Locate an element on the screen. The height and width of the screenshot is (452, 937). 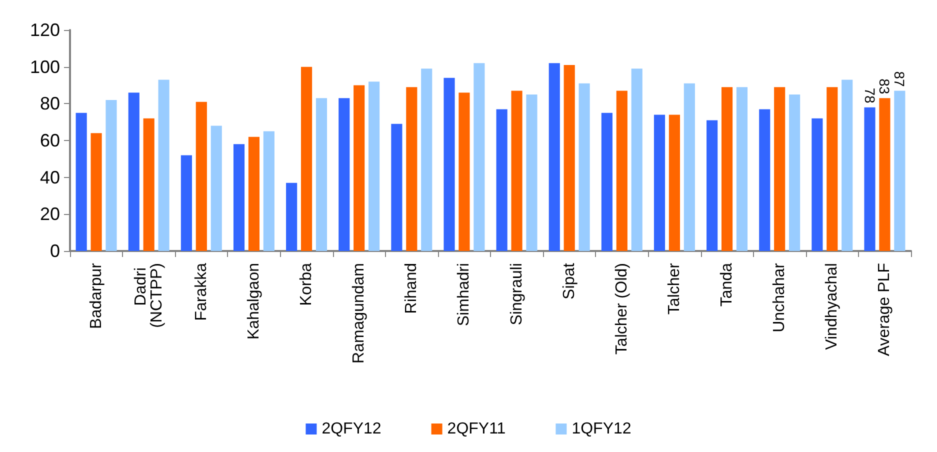
x-tick-label: Average PLF is located at coordinates (885, 309).